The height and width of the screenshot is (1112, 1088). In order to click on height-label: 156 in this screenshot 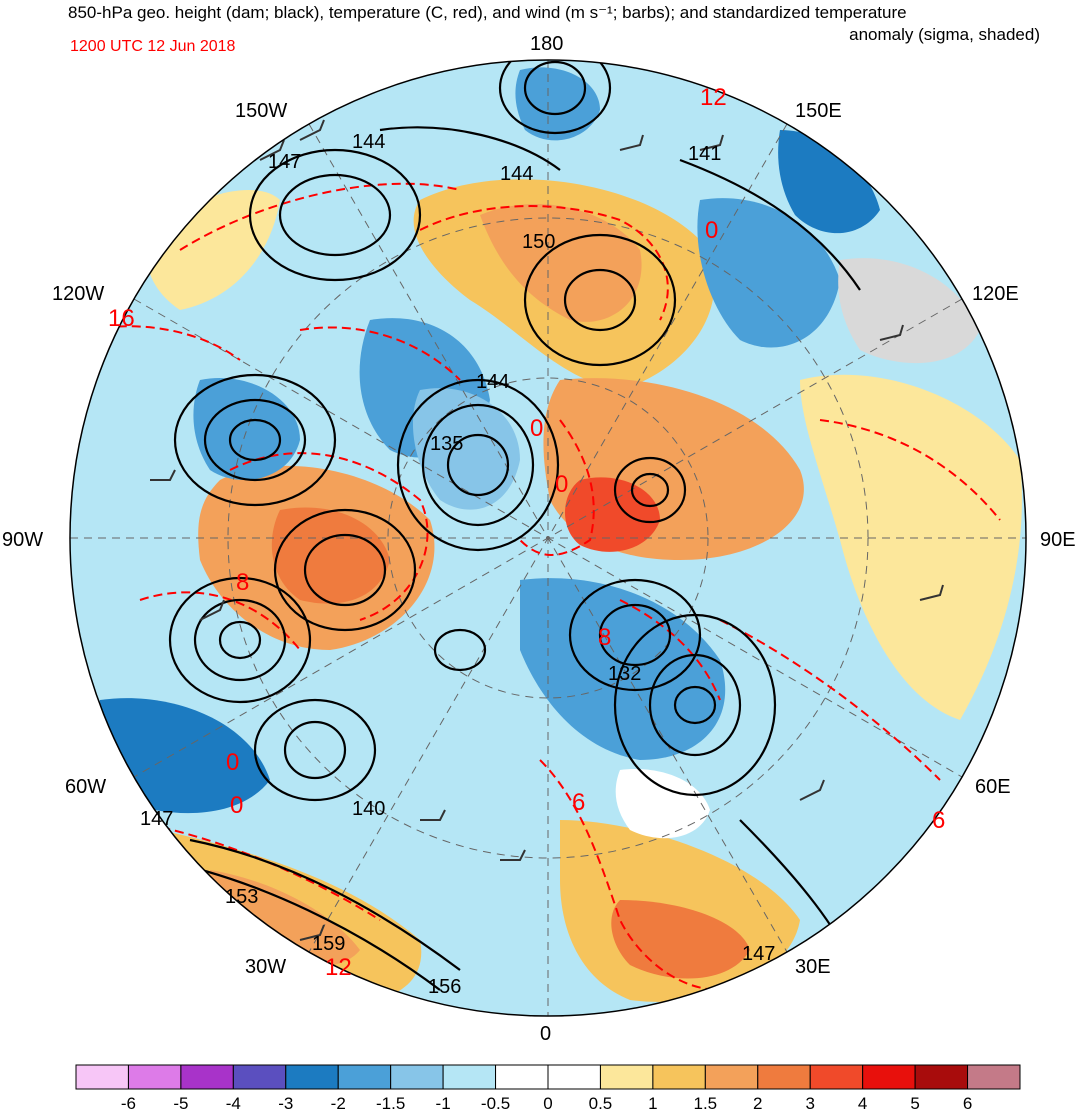, I will do `click(444, 987)`.